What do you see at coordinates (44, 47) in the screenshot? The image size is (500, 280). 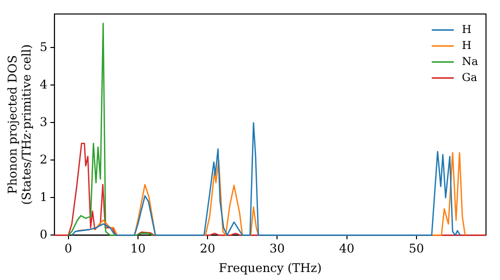 I see `y-tick-label: 5` at bounding box center [44, 47].